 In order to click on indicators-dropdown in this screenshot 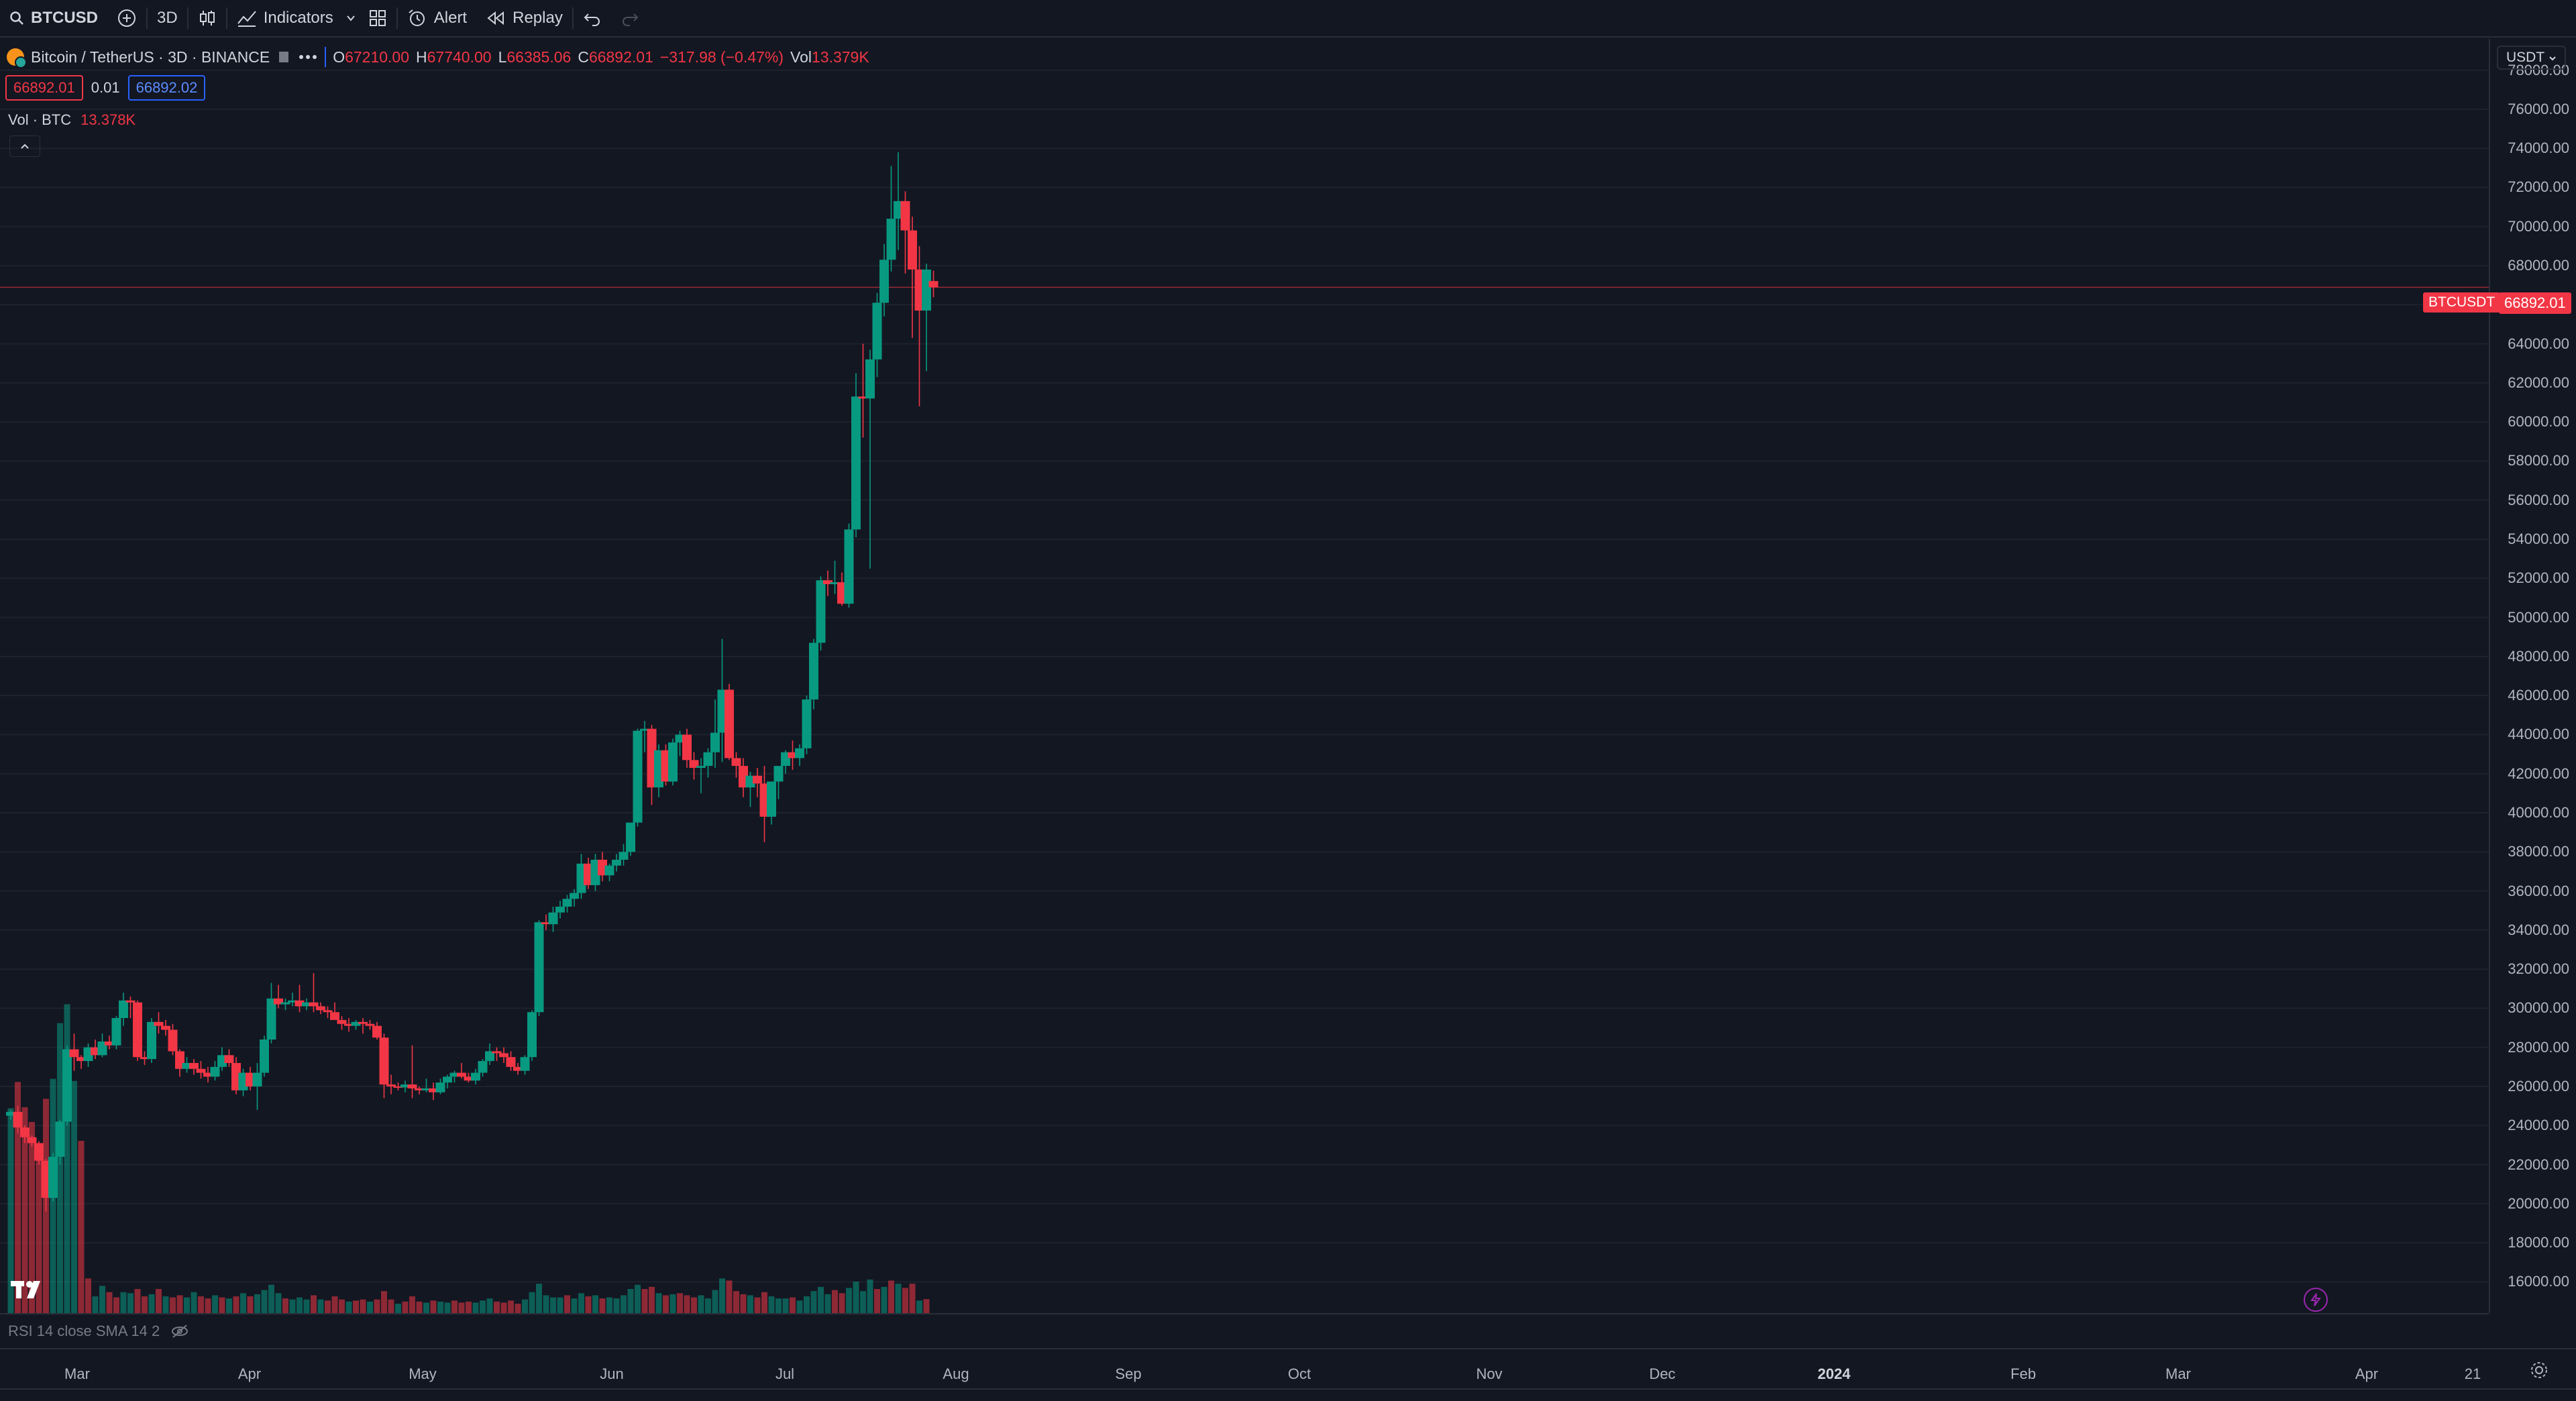, I will do `click(351, 18)`.